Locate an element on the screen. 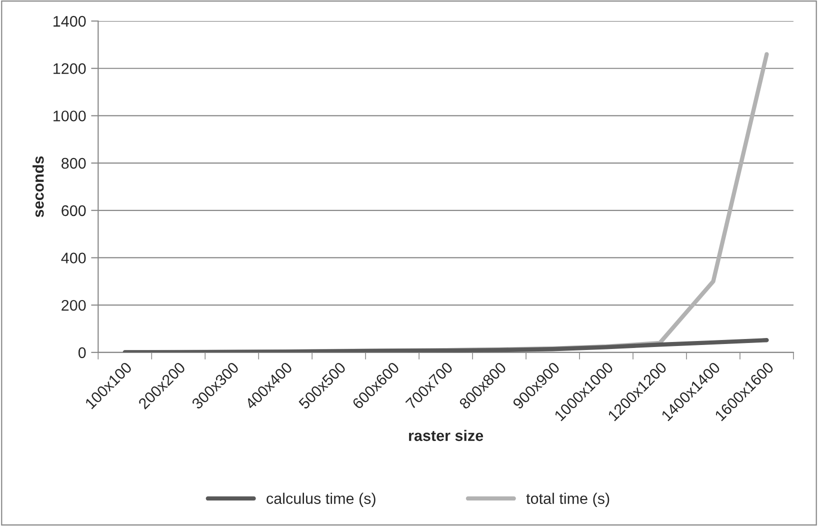 This screenshot has height=526, width=818. y-tick-label: 1200 is located at coordinates (70, 68).